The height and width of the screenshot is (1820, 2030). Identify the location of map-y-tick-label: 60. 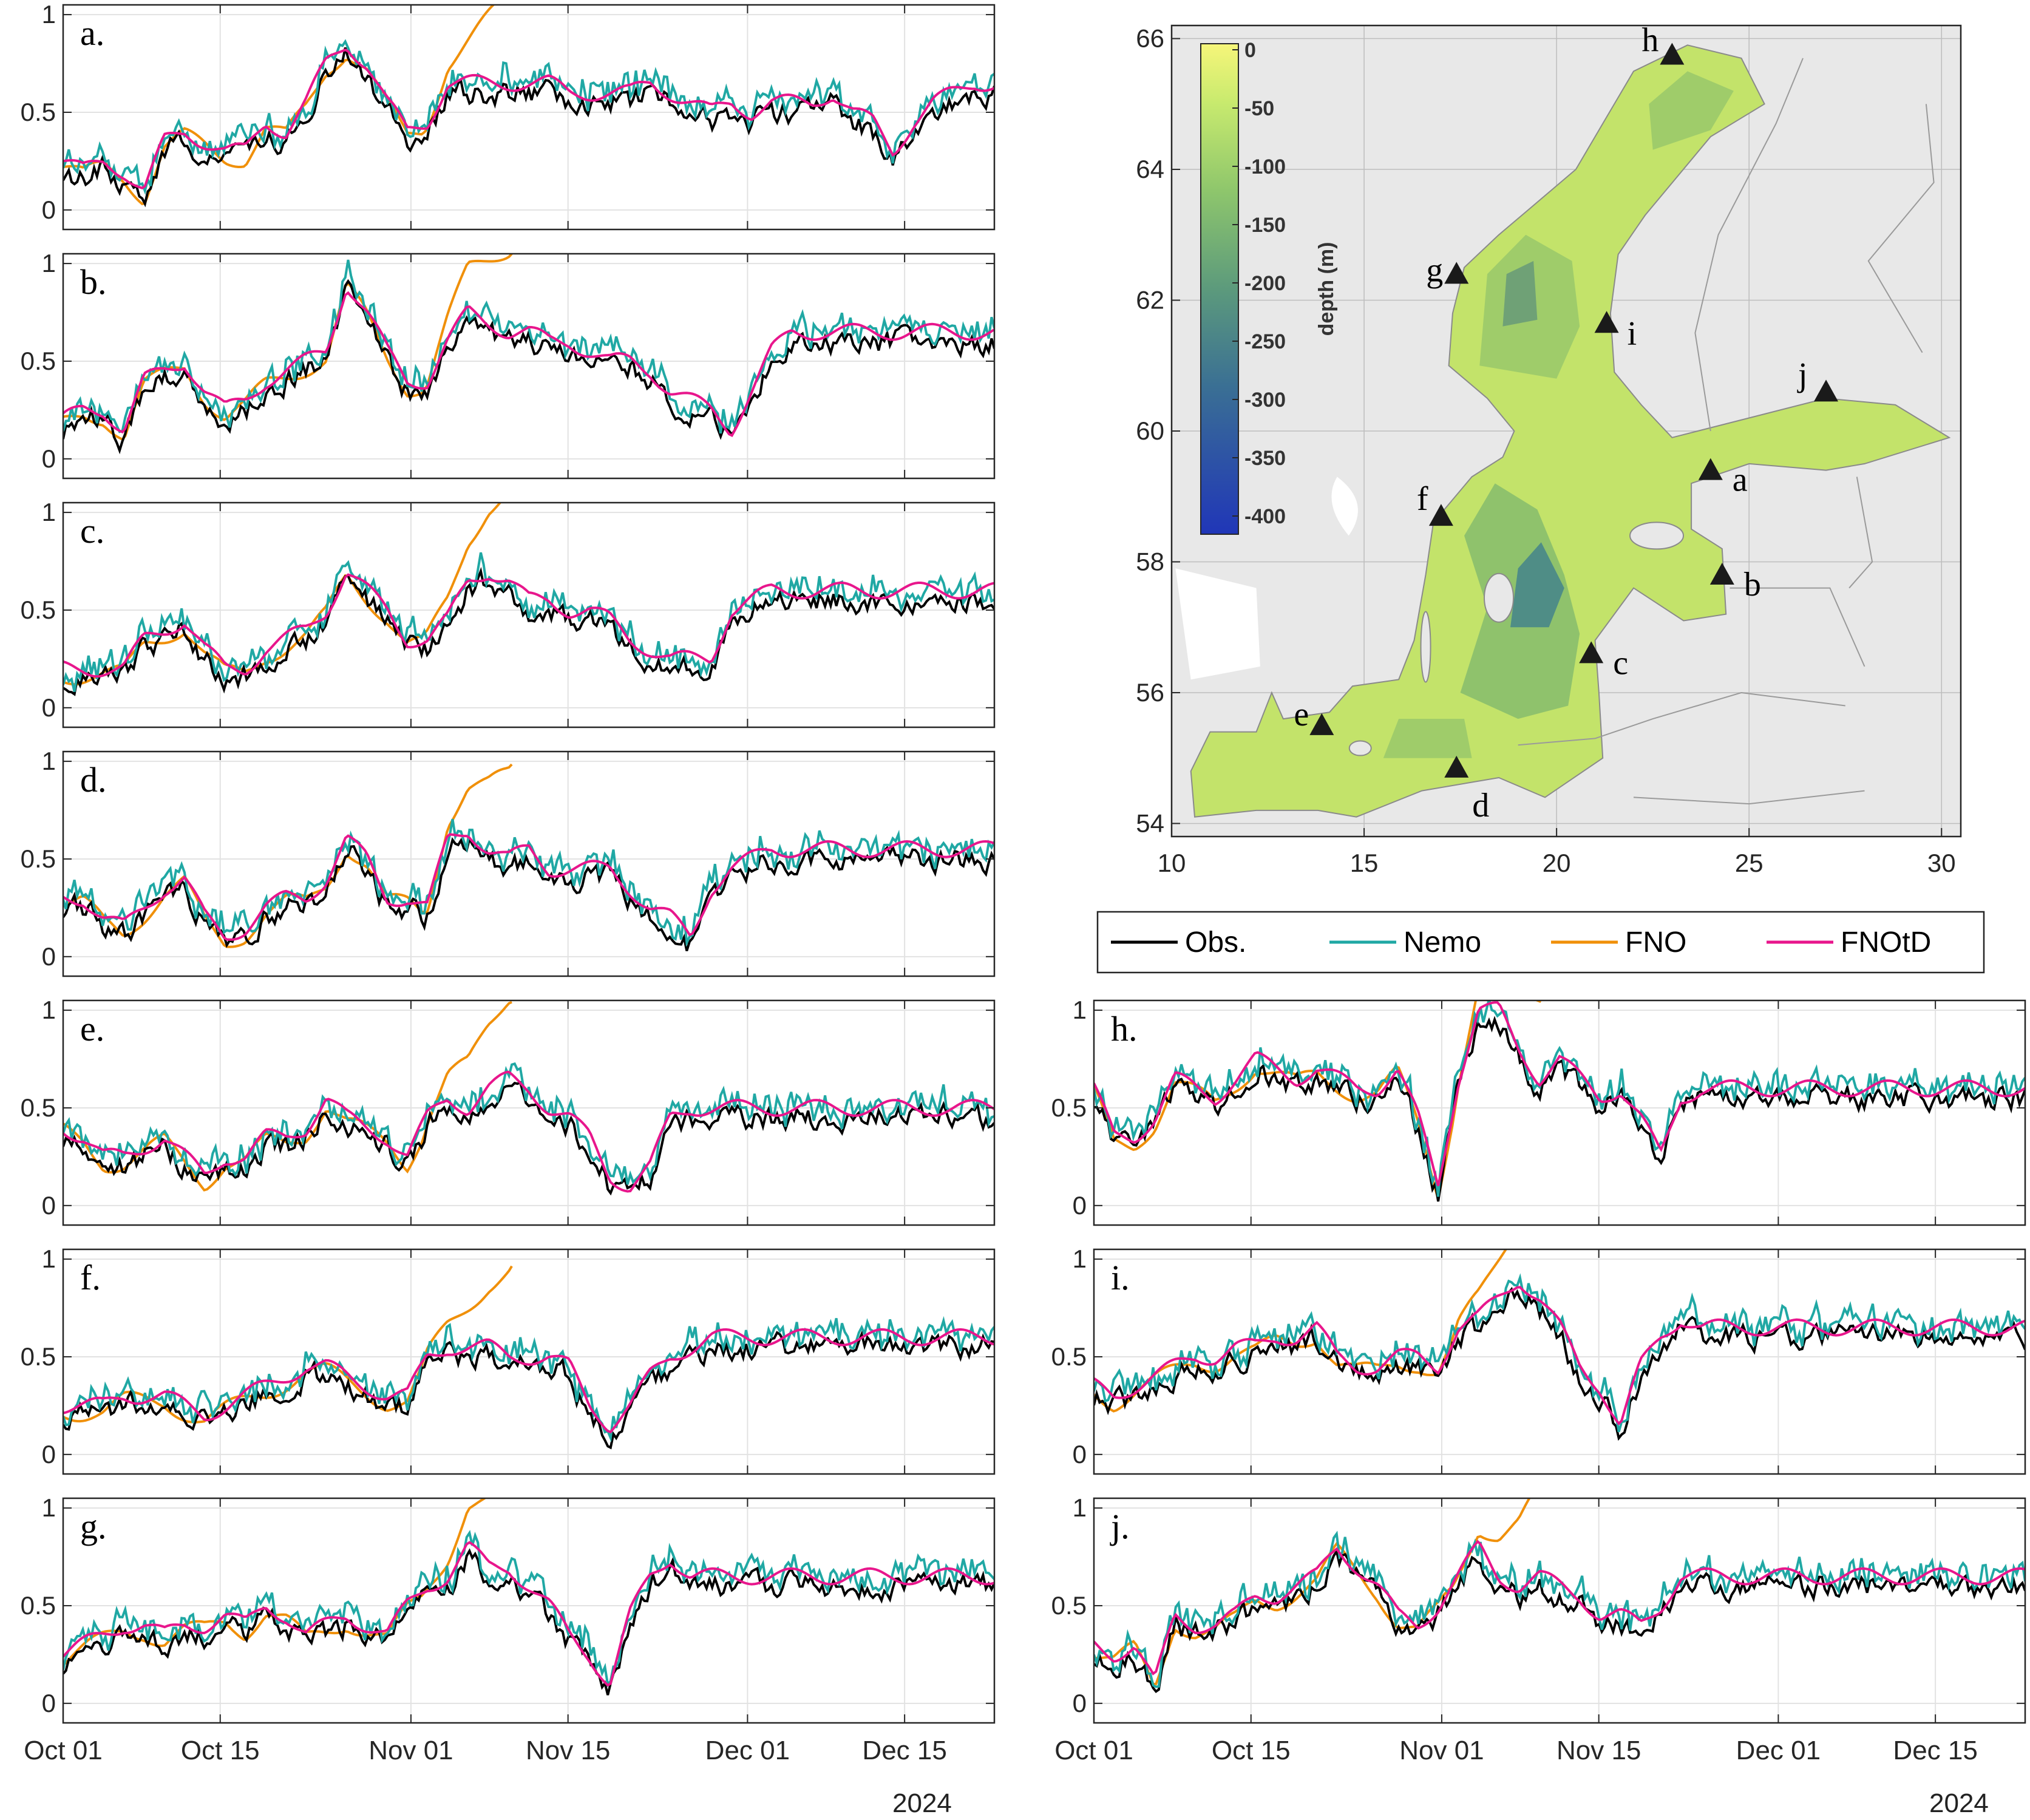
(1150, 430).